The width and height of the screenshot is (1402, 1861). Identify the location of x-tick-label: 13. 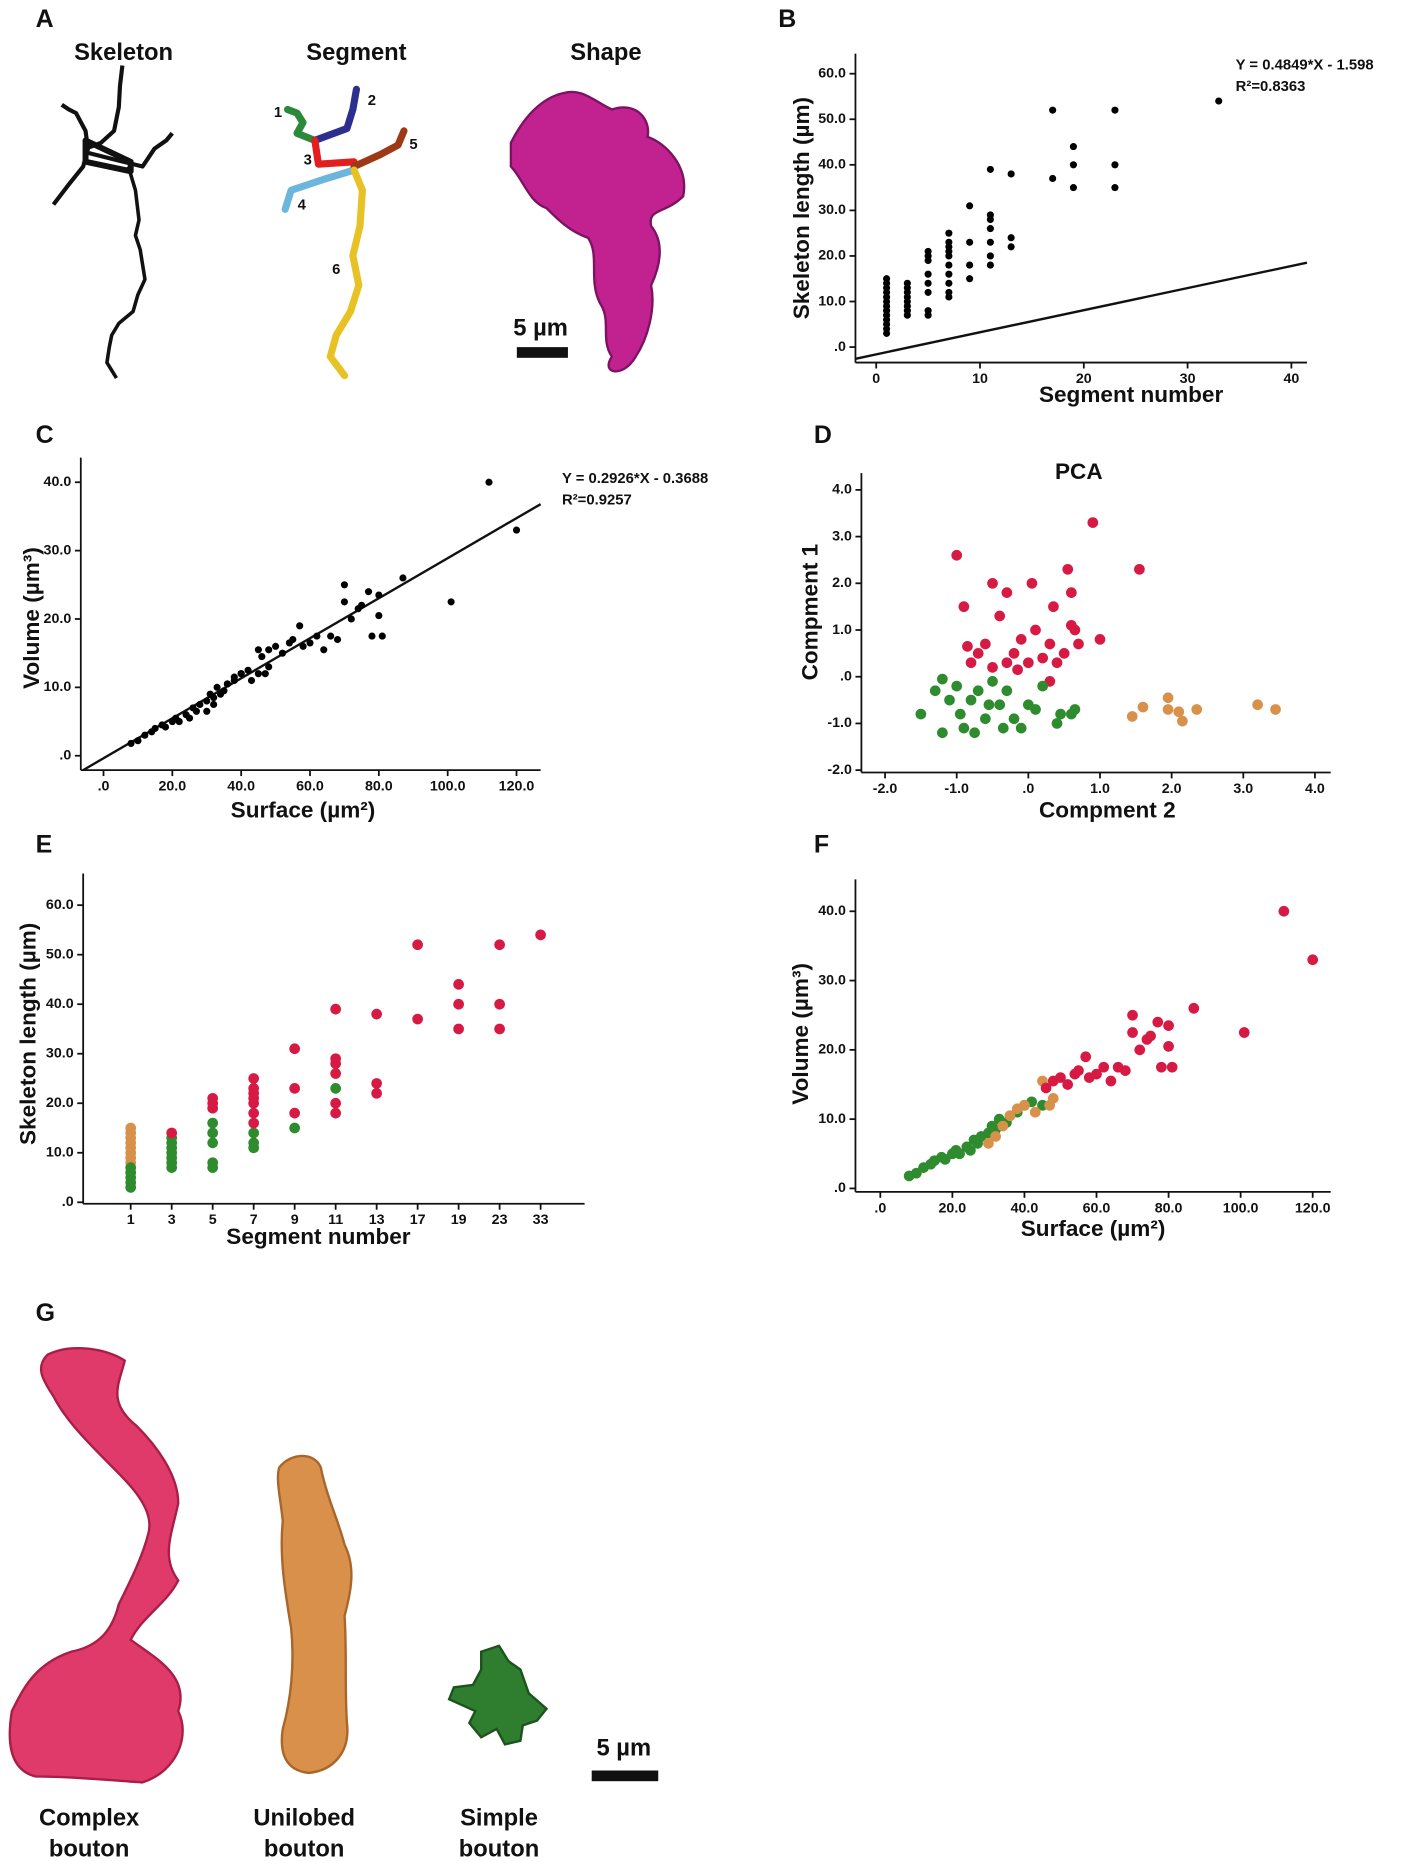
(377, 1220).